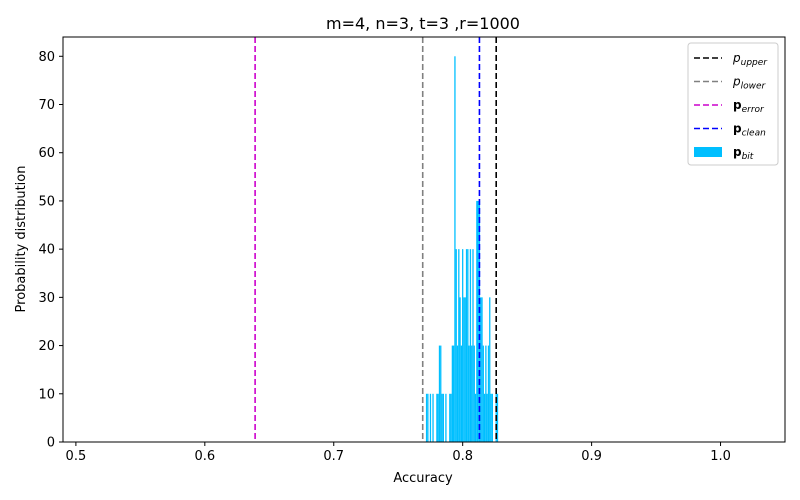 The height and width of the screenshot is (500, 800). Describe the element at coordinates (462, 456) in the screenshot. I see `x-tick-label: 0.8` at that location.